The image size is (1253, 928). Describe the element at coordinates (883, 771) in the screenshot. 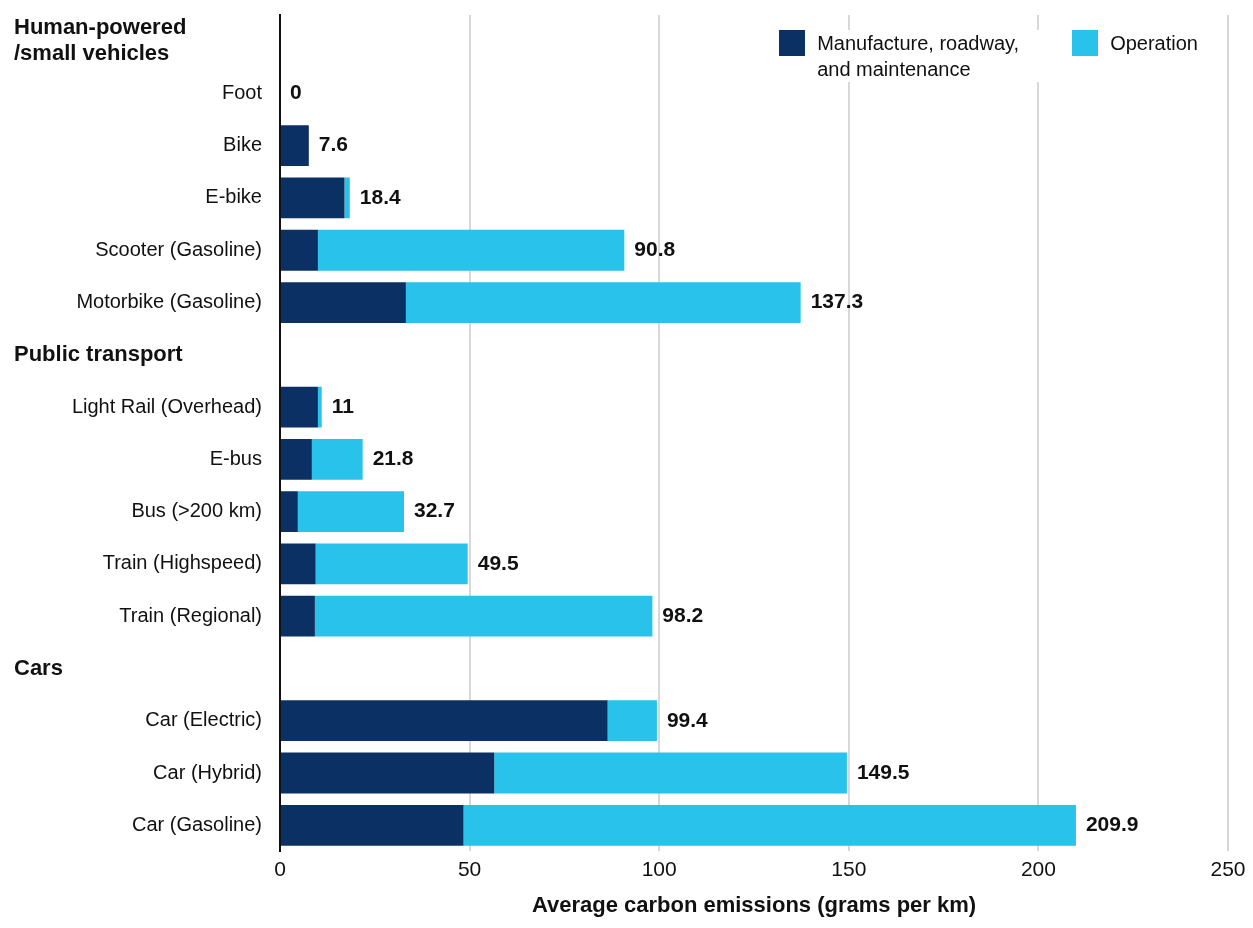

I see `total-label: 149.5` at that location.